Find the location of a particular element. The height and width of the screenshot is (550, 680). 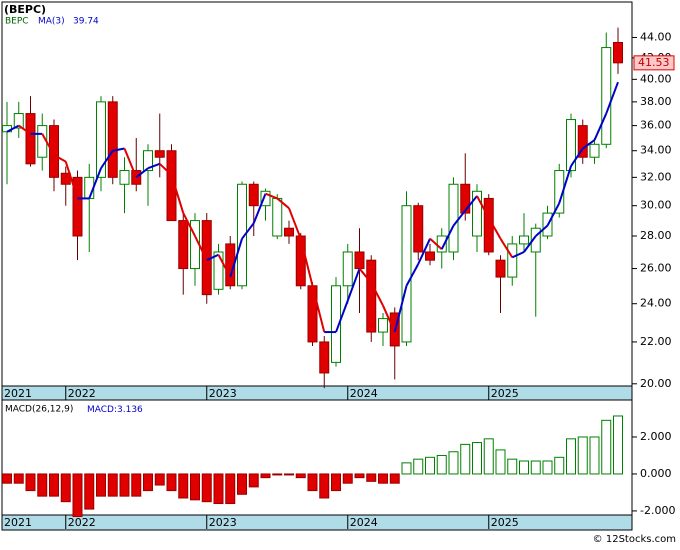

x-tick-label: 2025 is located at coordinates (505, 522).